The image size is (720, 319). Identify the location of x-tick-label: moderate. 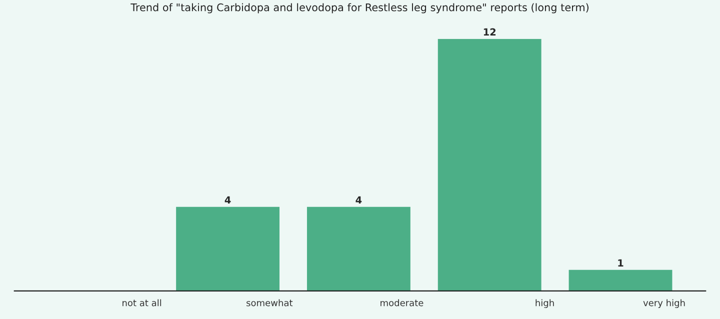
(402, 302).